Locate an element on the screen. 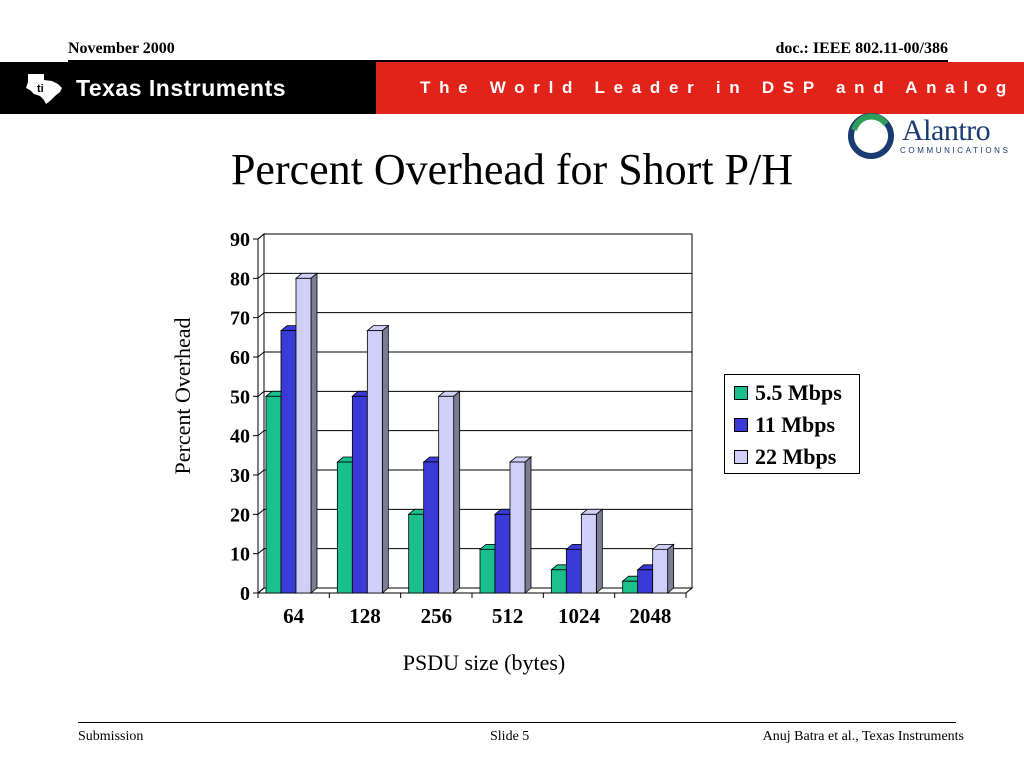  alantro-swirl-icon is located at coordinates (871, 136).